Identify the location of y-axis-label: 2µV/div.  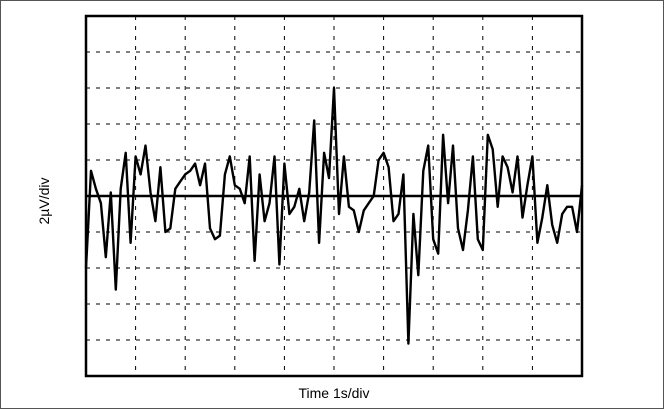
(44, 201).